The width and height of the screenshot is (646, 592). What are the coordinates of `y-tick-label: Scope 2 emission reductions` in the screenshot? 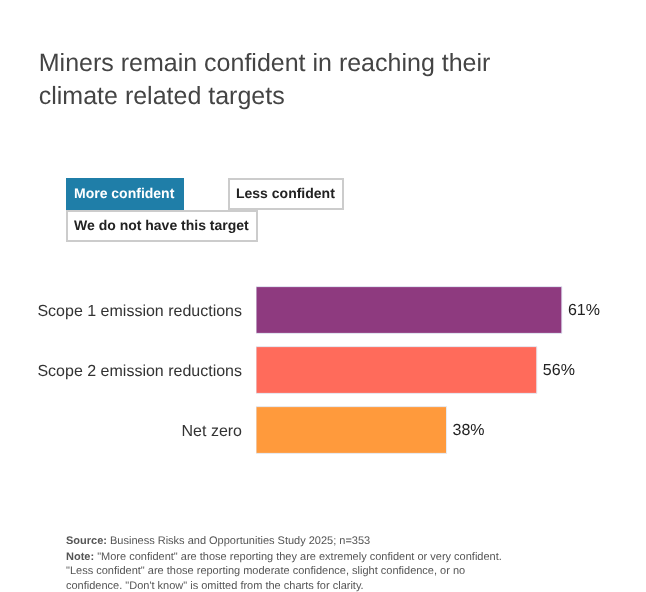 It's located at (139, 370).